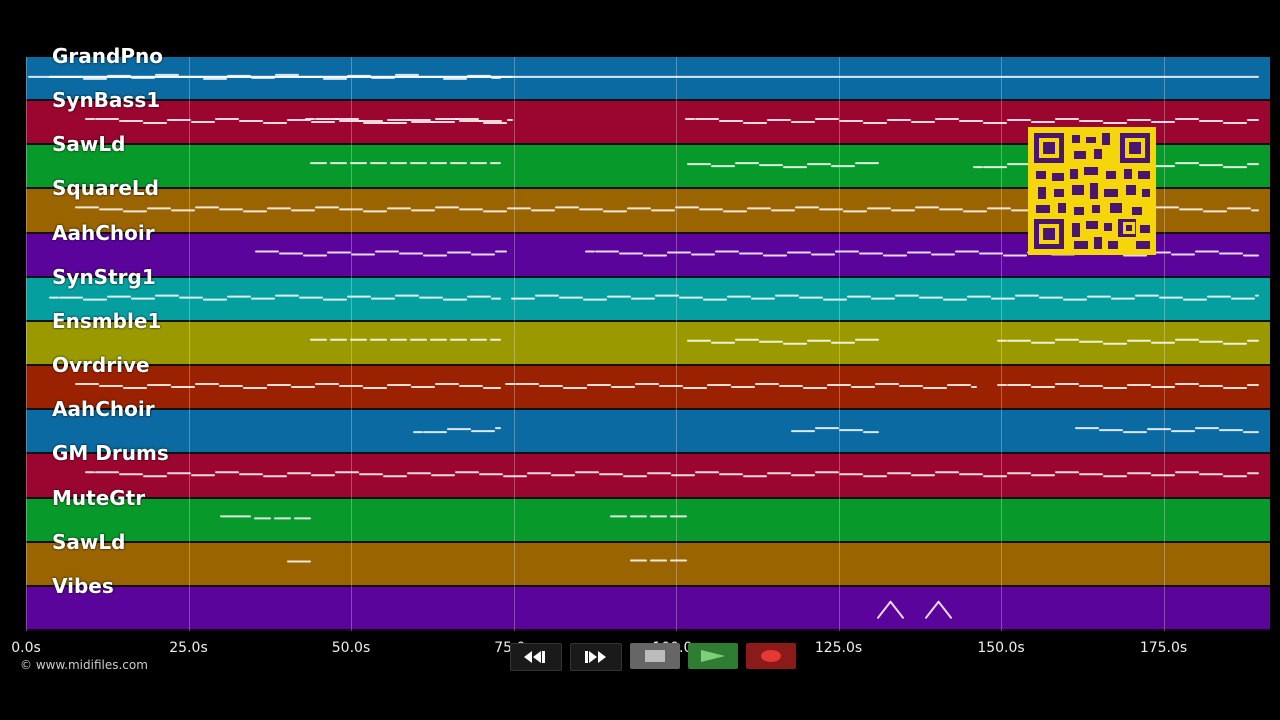 This screenshot has width=1280, height=720. I want to click on track-label: MuteGtr, so click(99, 497).